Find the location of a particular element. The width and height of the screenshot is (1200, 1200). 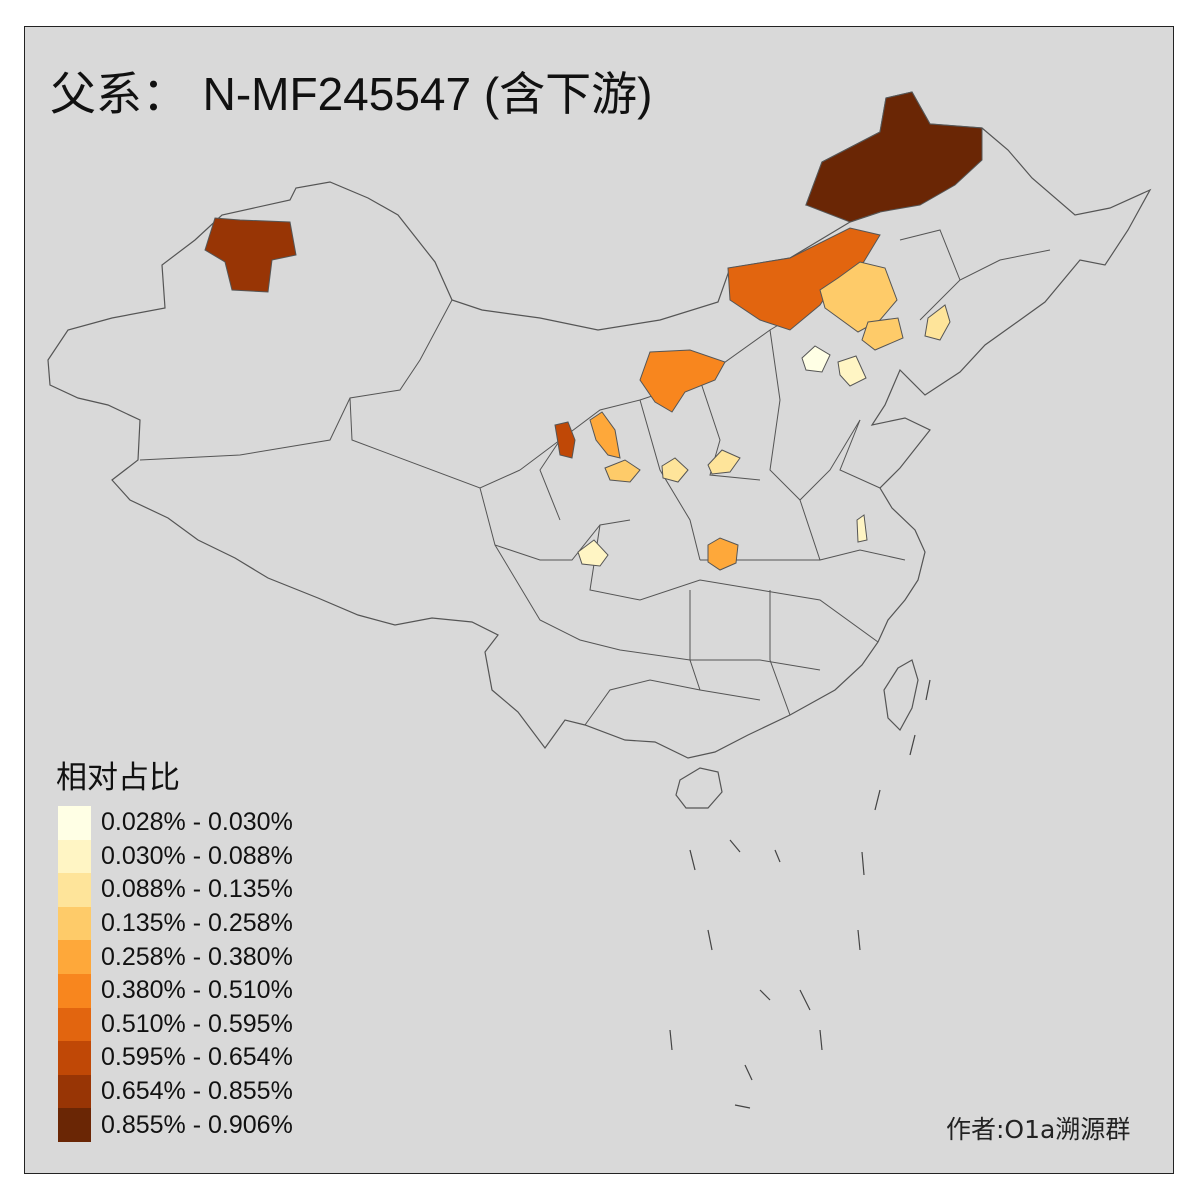

author-credit: 作者:O1a溯源群 is located at coordinates (1038, 1129).